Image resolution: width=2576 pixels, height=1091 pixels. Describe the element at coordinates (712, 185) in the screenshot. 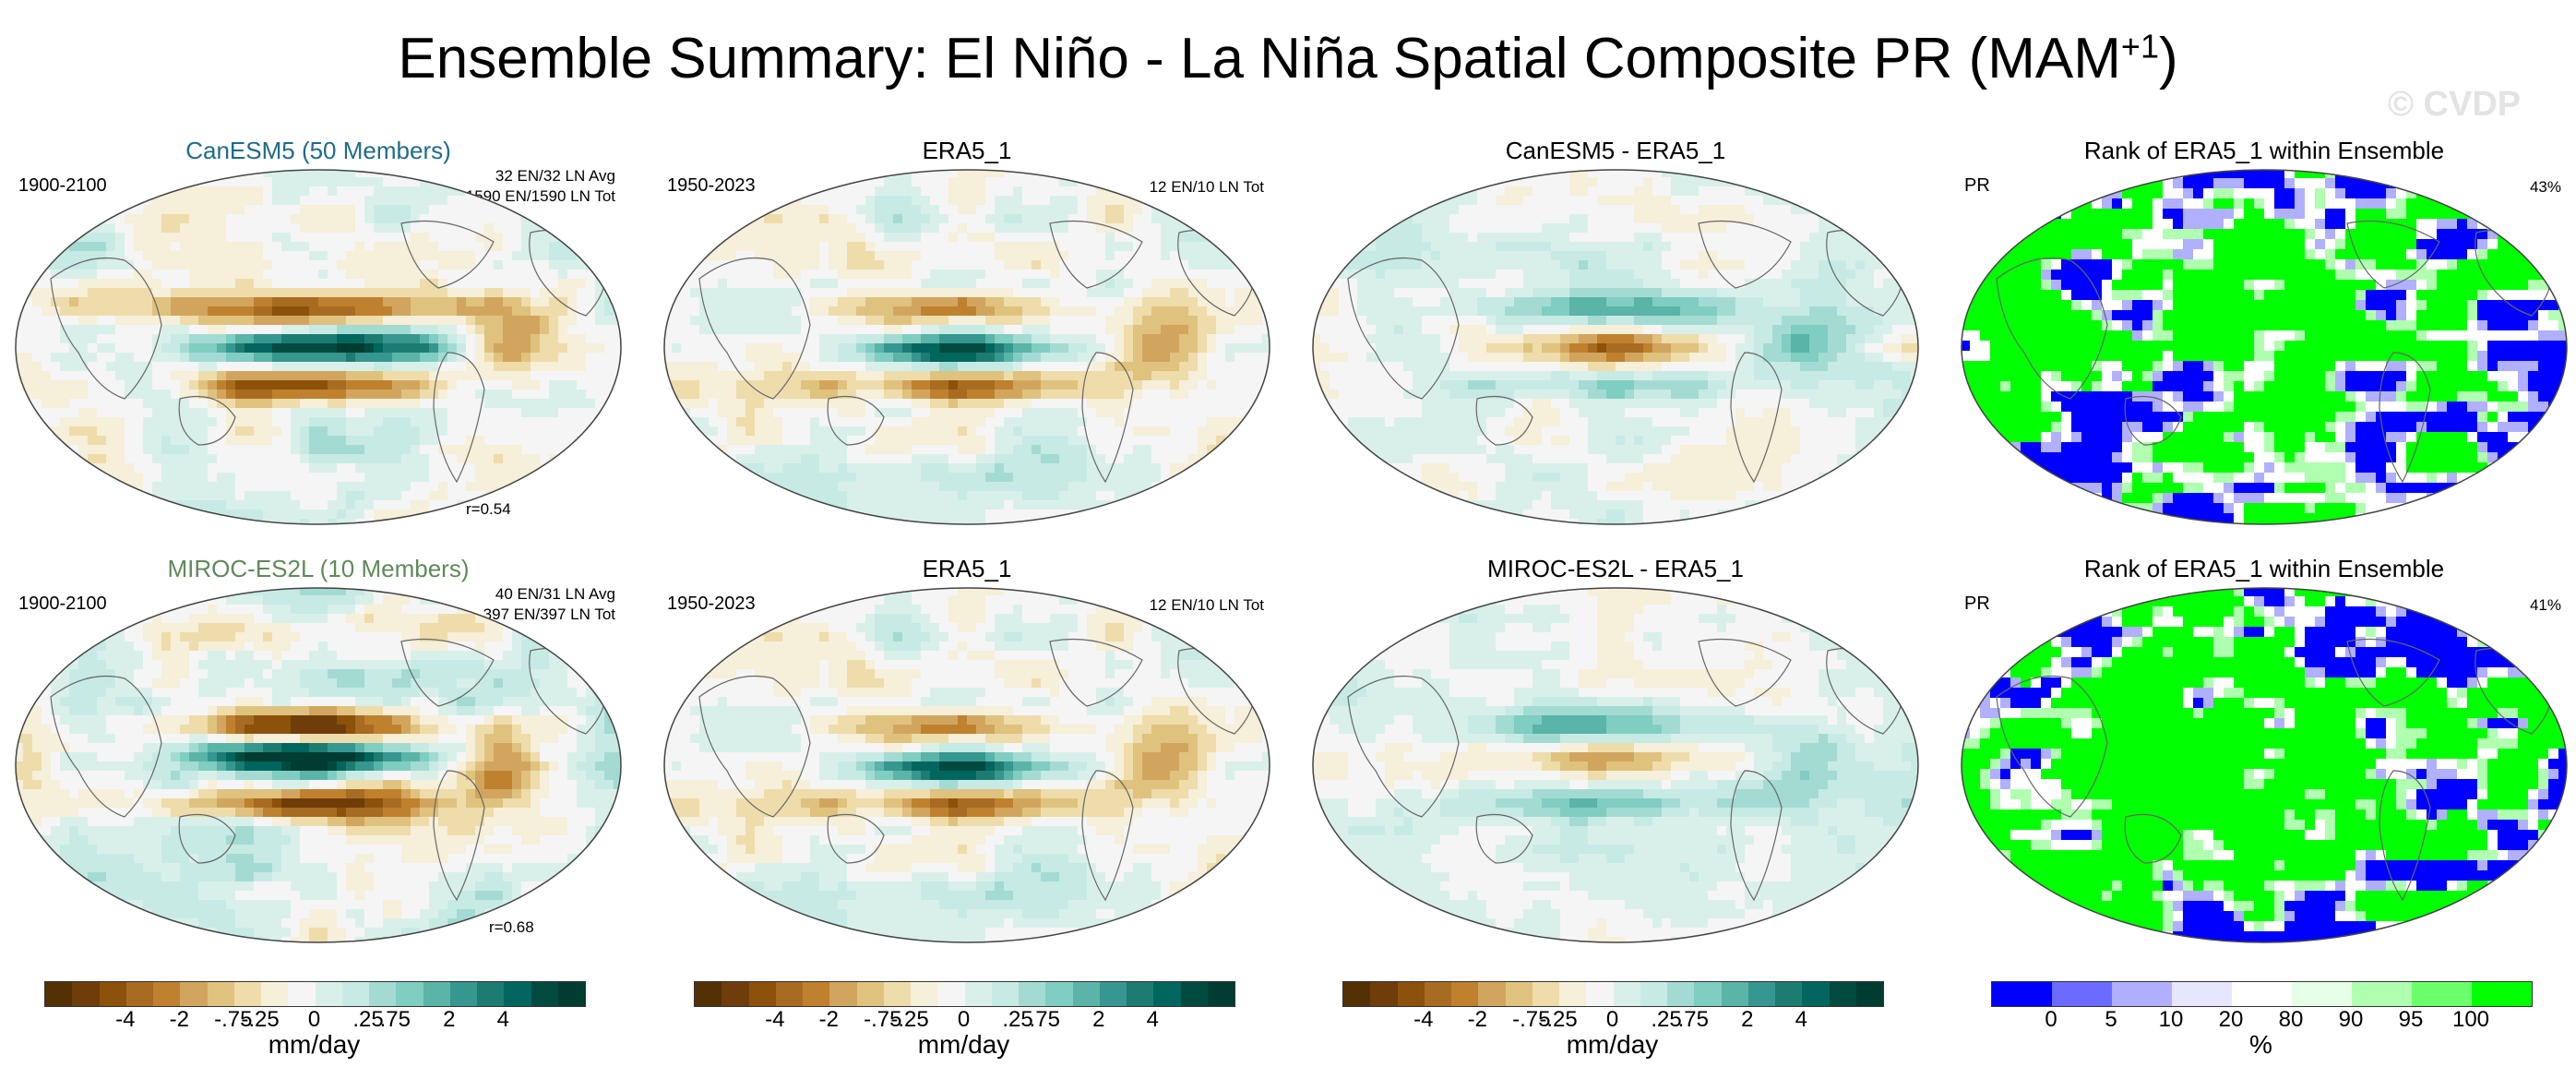

I see `period-label: 1950-2023` at that location.